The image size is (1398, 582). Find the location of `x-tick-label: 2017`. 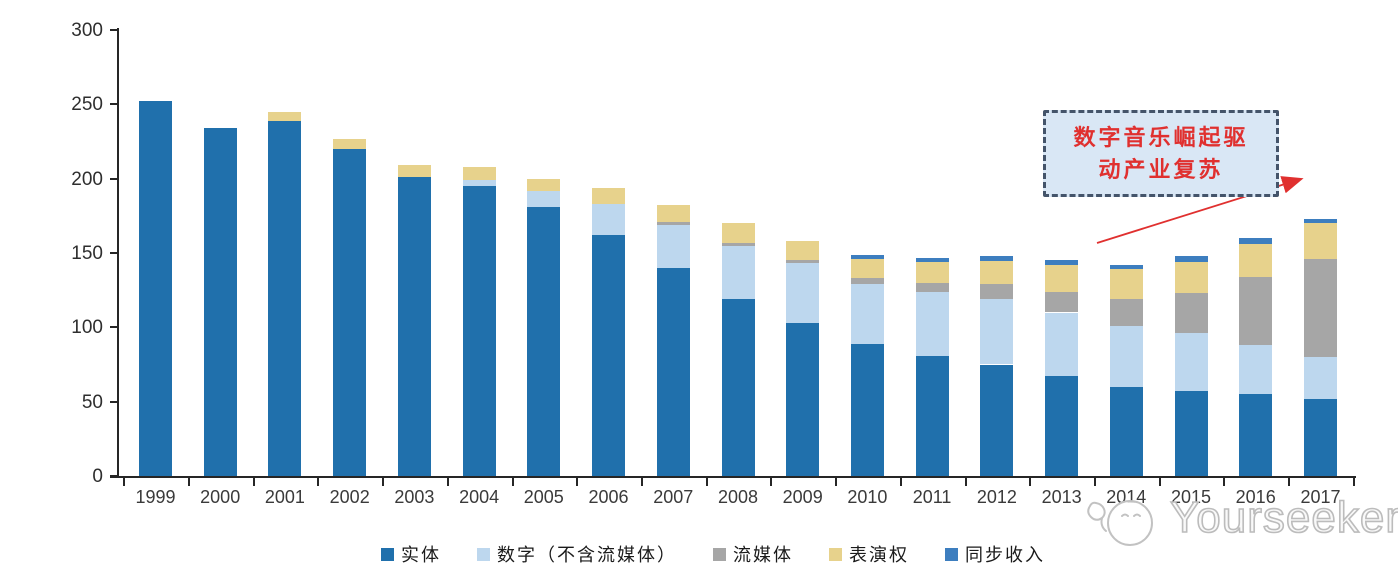

x-tick-label: 2017 is located at coordinates (1320, 497).